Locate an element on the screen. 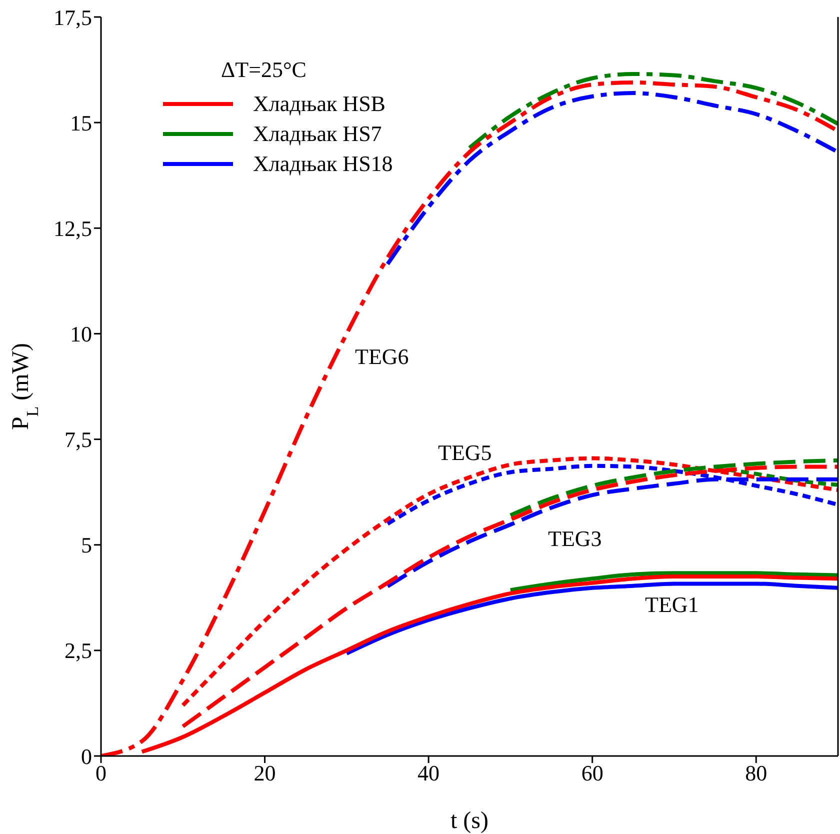 The image size is (840, 834). annotation: TEG6 is located at coordinates (382, 357).